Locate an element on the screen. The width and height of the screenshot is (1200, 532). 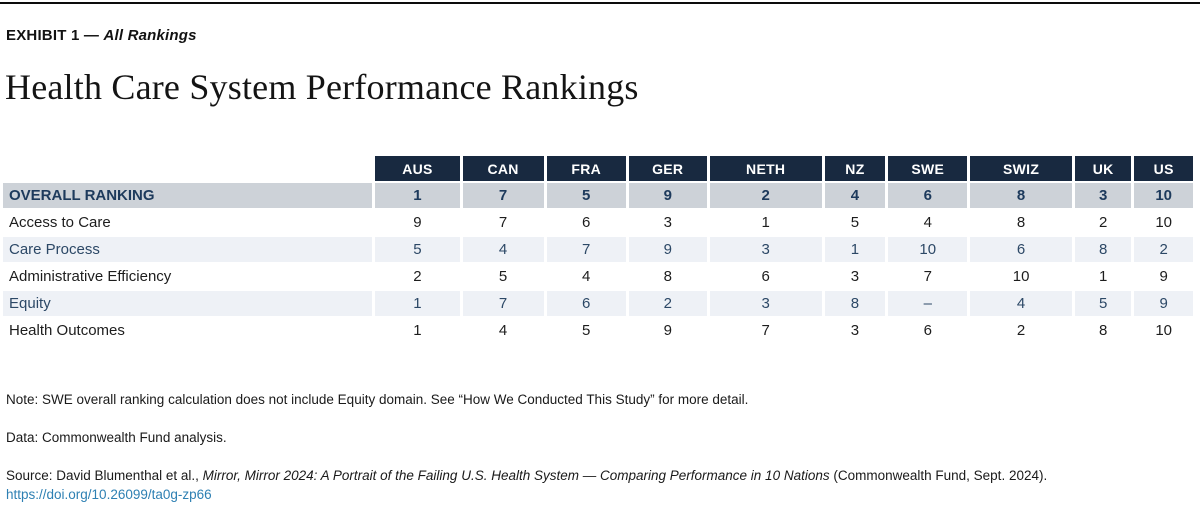
column-header-us: US is located at coordinates (1163, 168).